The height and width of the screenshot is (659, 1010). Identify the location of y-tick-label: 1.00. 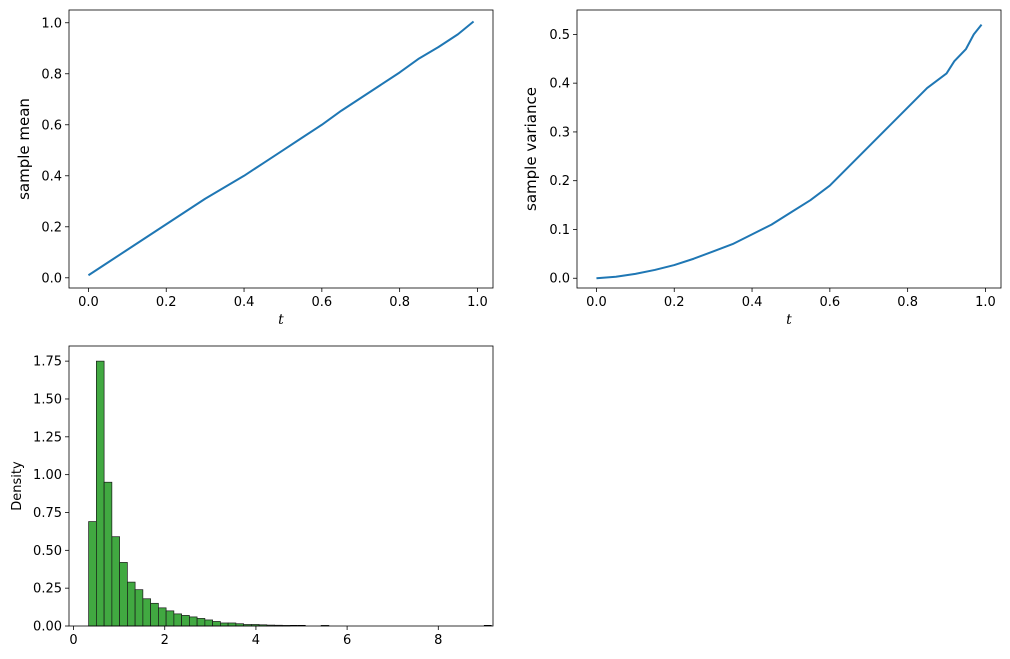
(47, 475).